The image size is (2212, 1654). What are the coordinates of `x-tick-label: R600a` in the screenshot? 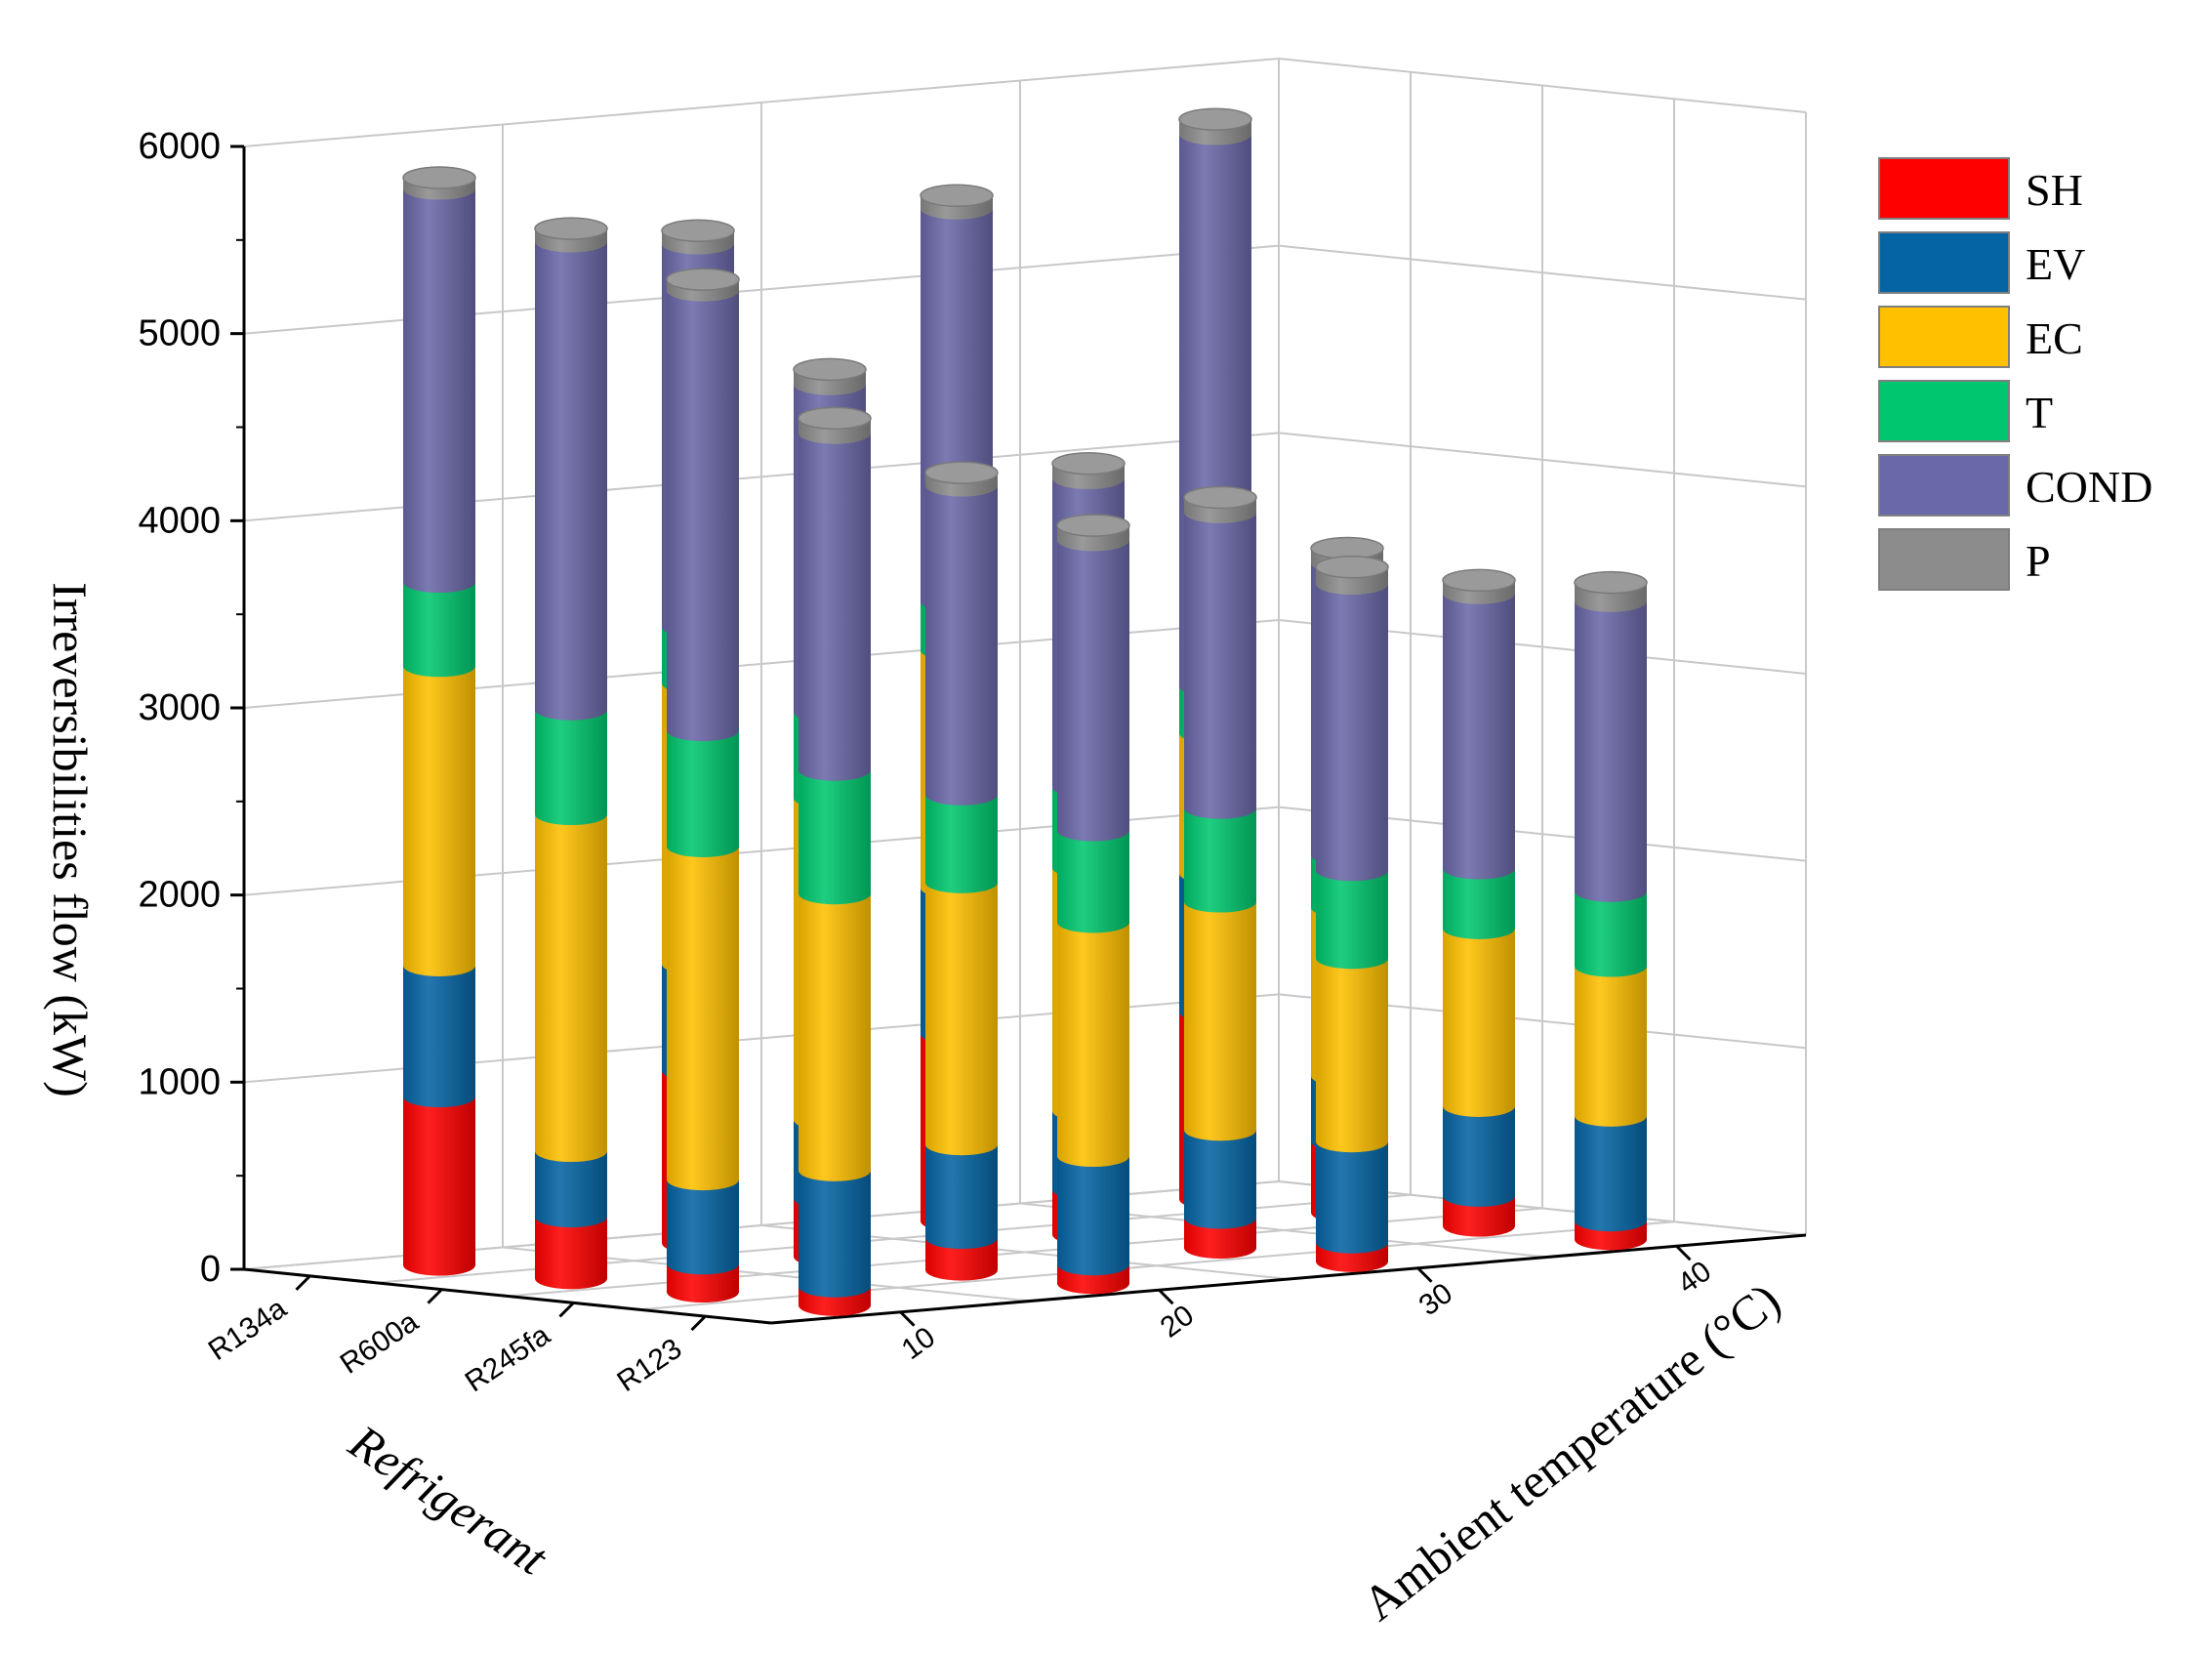 It's located at (380, 1343).